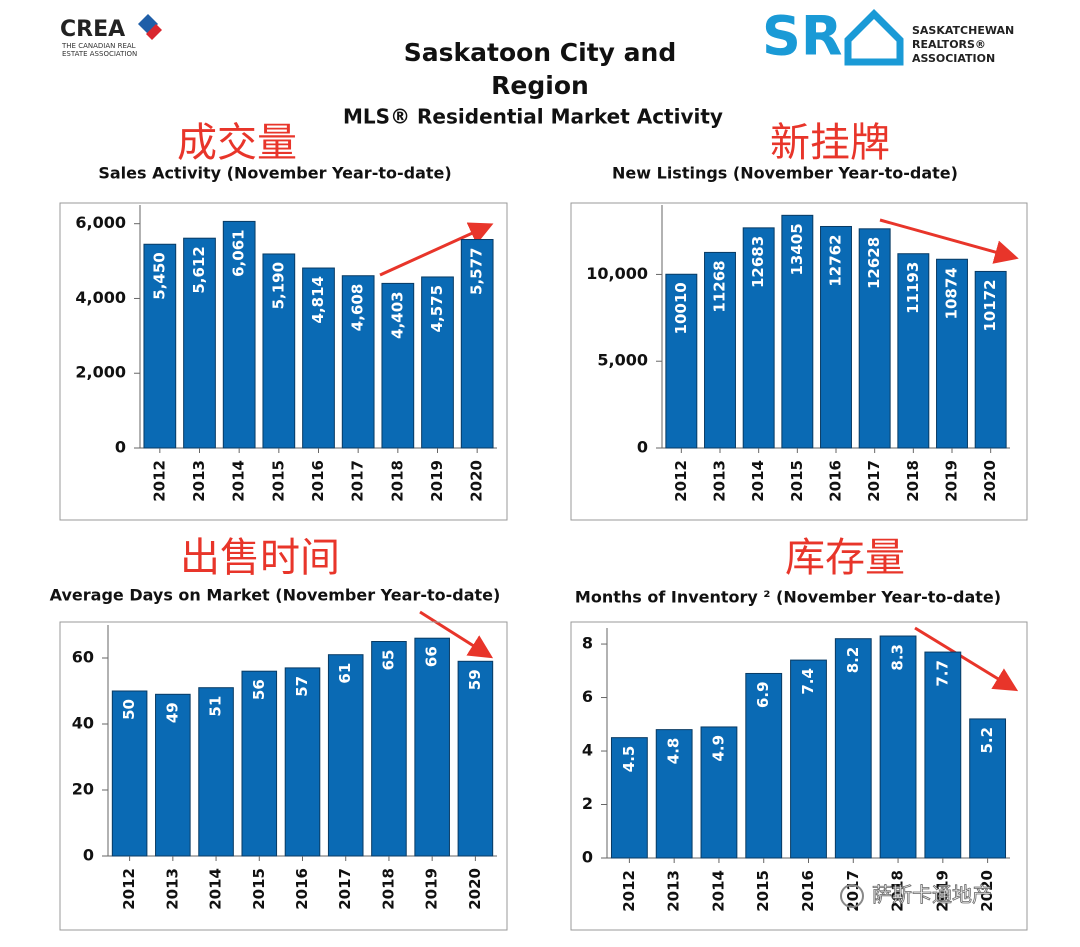 This screenshot has height=947, width=1080. Describe the element at coordinates (942, 673) in the screenshot. I see `value-label: 7.7` at that location.